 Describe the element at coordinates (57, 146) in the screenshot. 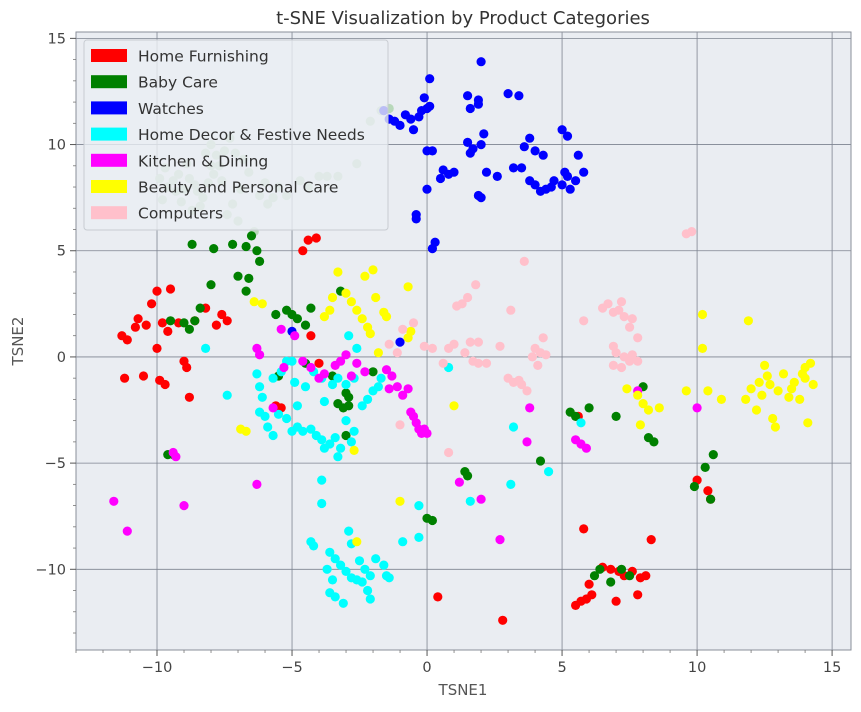

I see `y-tick-label: 10` at that location.